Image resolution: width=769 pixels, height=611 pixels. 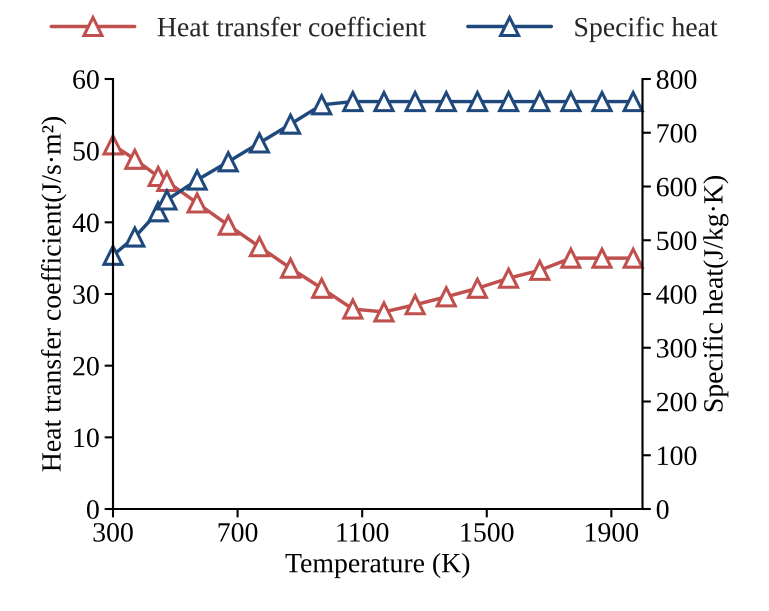 I want to click on y2-tick-label: 200, so click(x=676, y=402).